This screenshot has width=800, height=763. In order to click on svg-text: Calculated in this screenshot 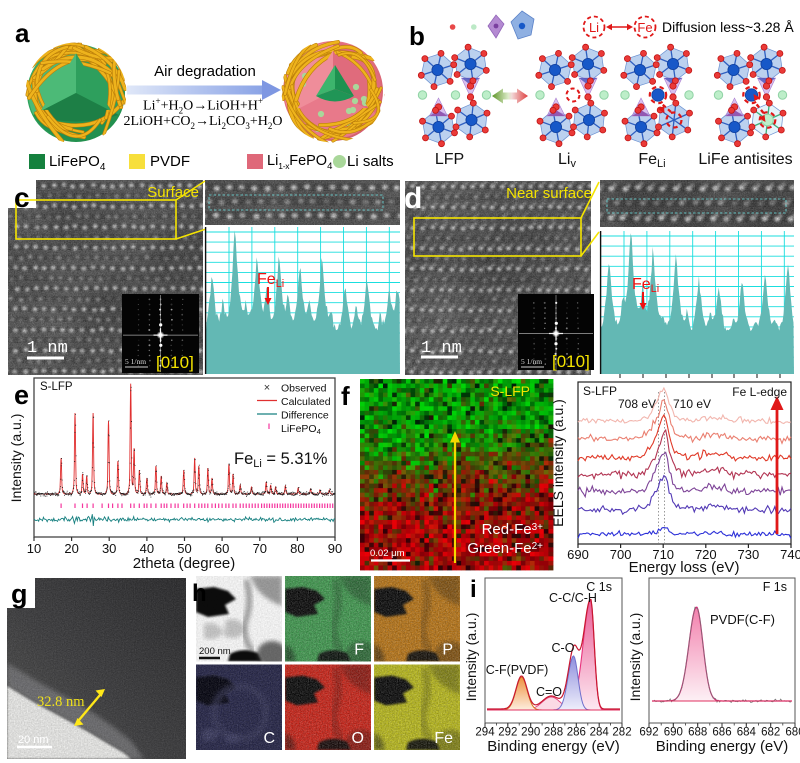, I will do `click(306, 402)`.